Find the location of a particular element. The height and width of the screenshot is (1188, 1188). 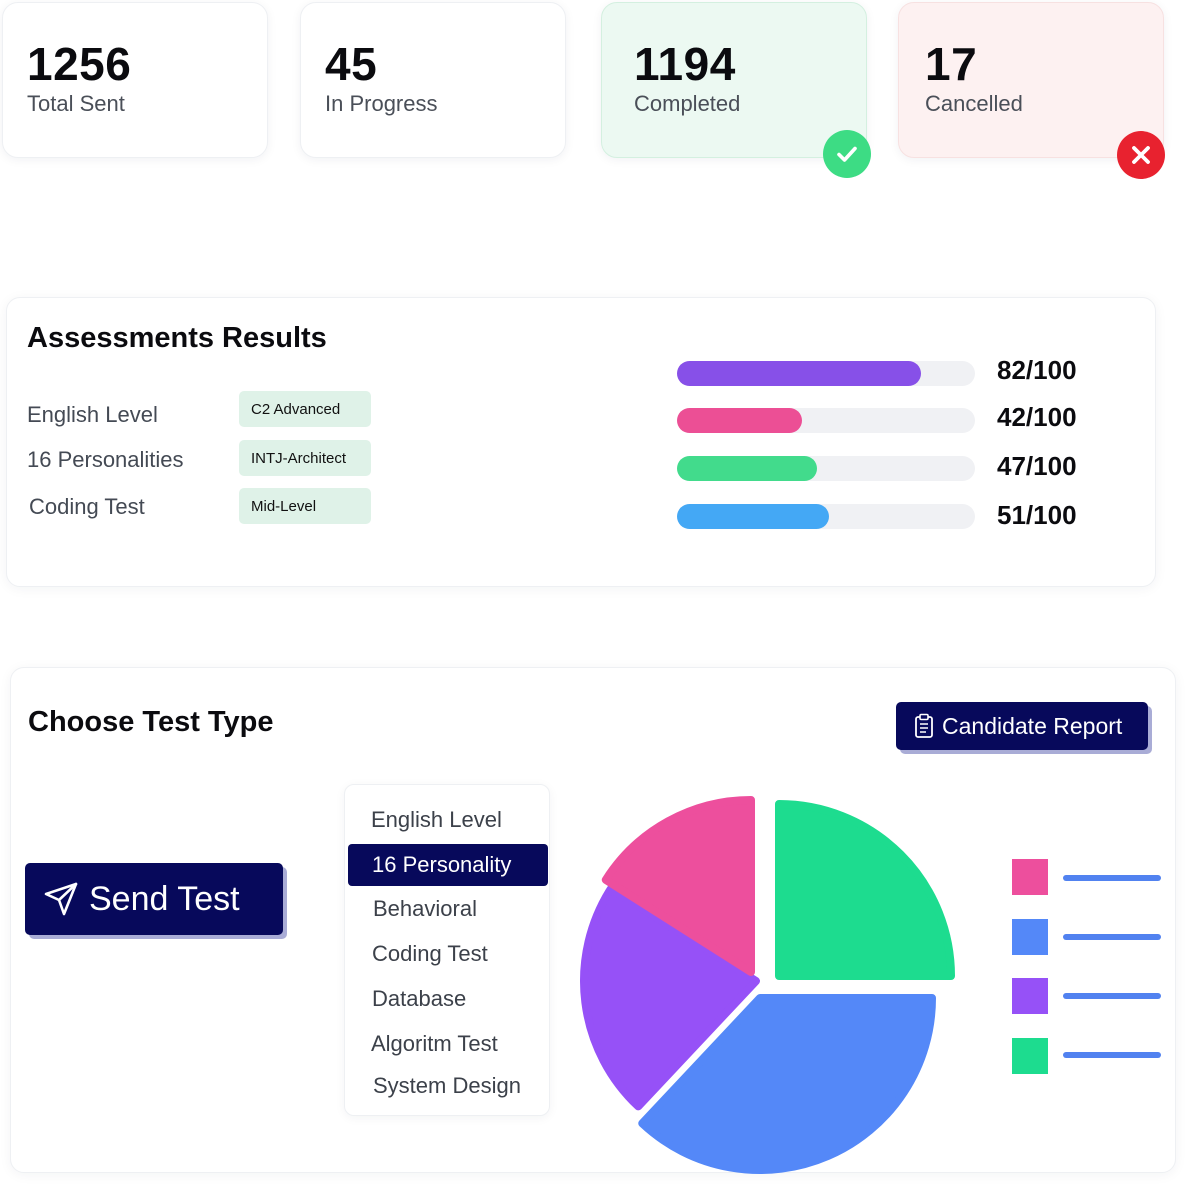

stat-value: 45 is located at coordinates (351, 64).